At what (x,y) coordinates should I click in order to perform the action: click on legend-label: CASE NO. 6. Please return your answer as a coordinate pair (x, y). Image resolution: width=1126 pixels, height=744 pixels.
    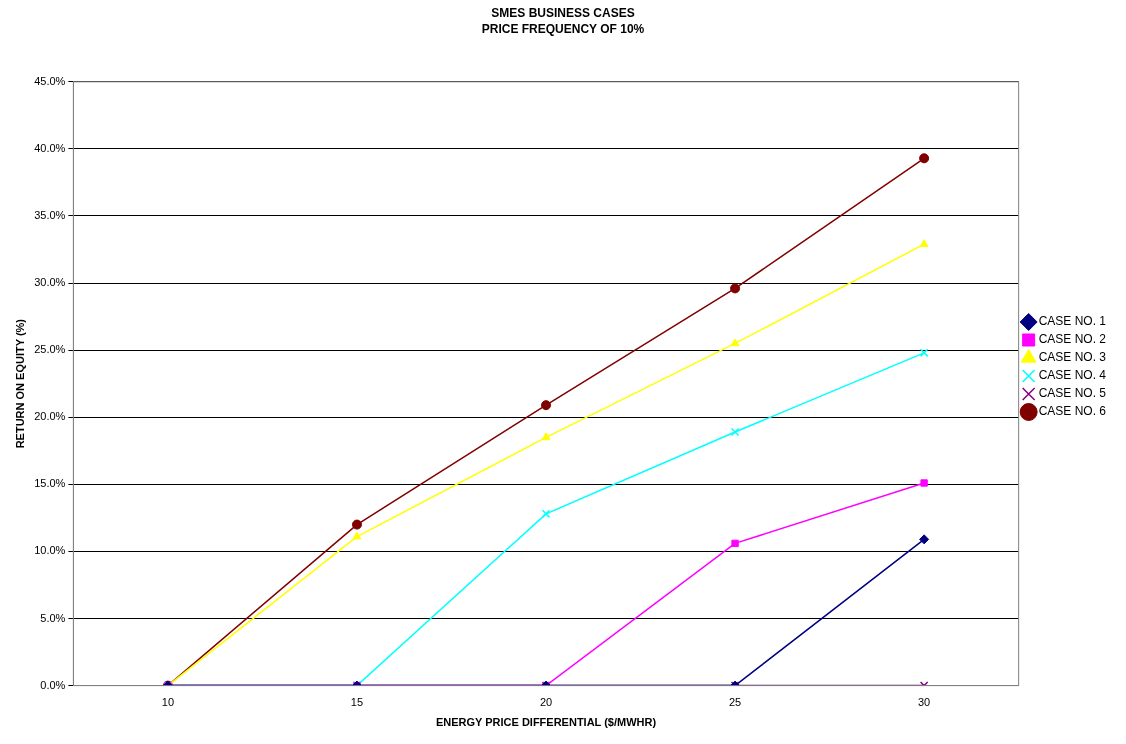
    Looking at the image, I should click on (1072, 411).